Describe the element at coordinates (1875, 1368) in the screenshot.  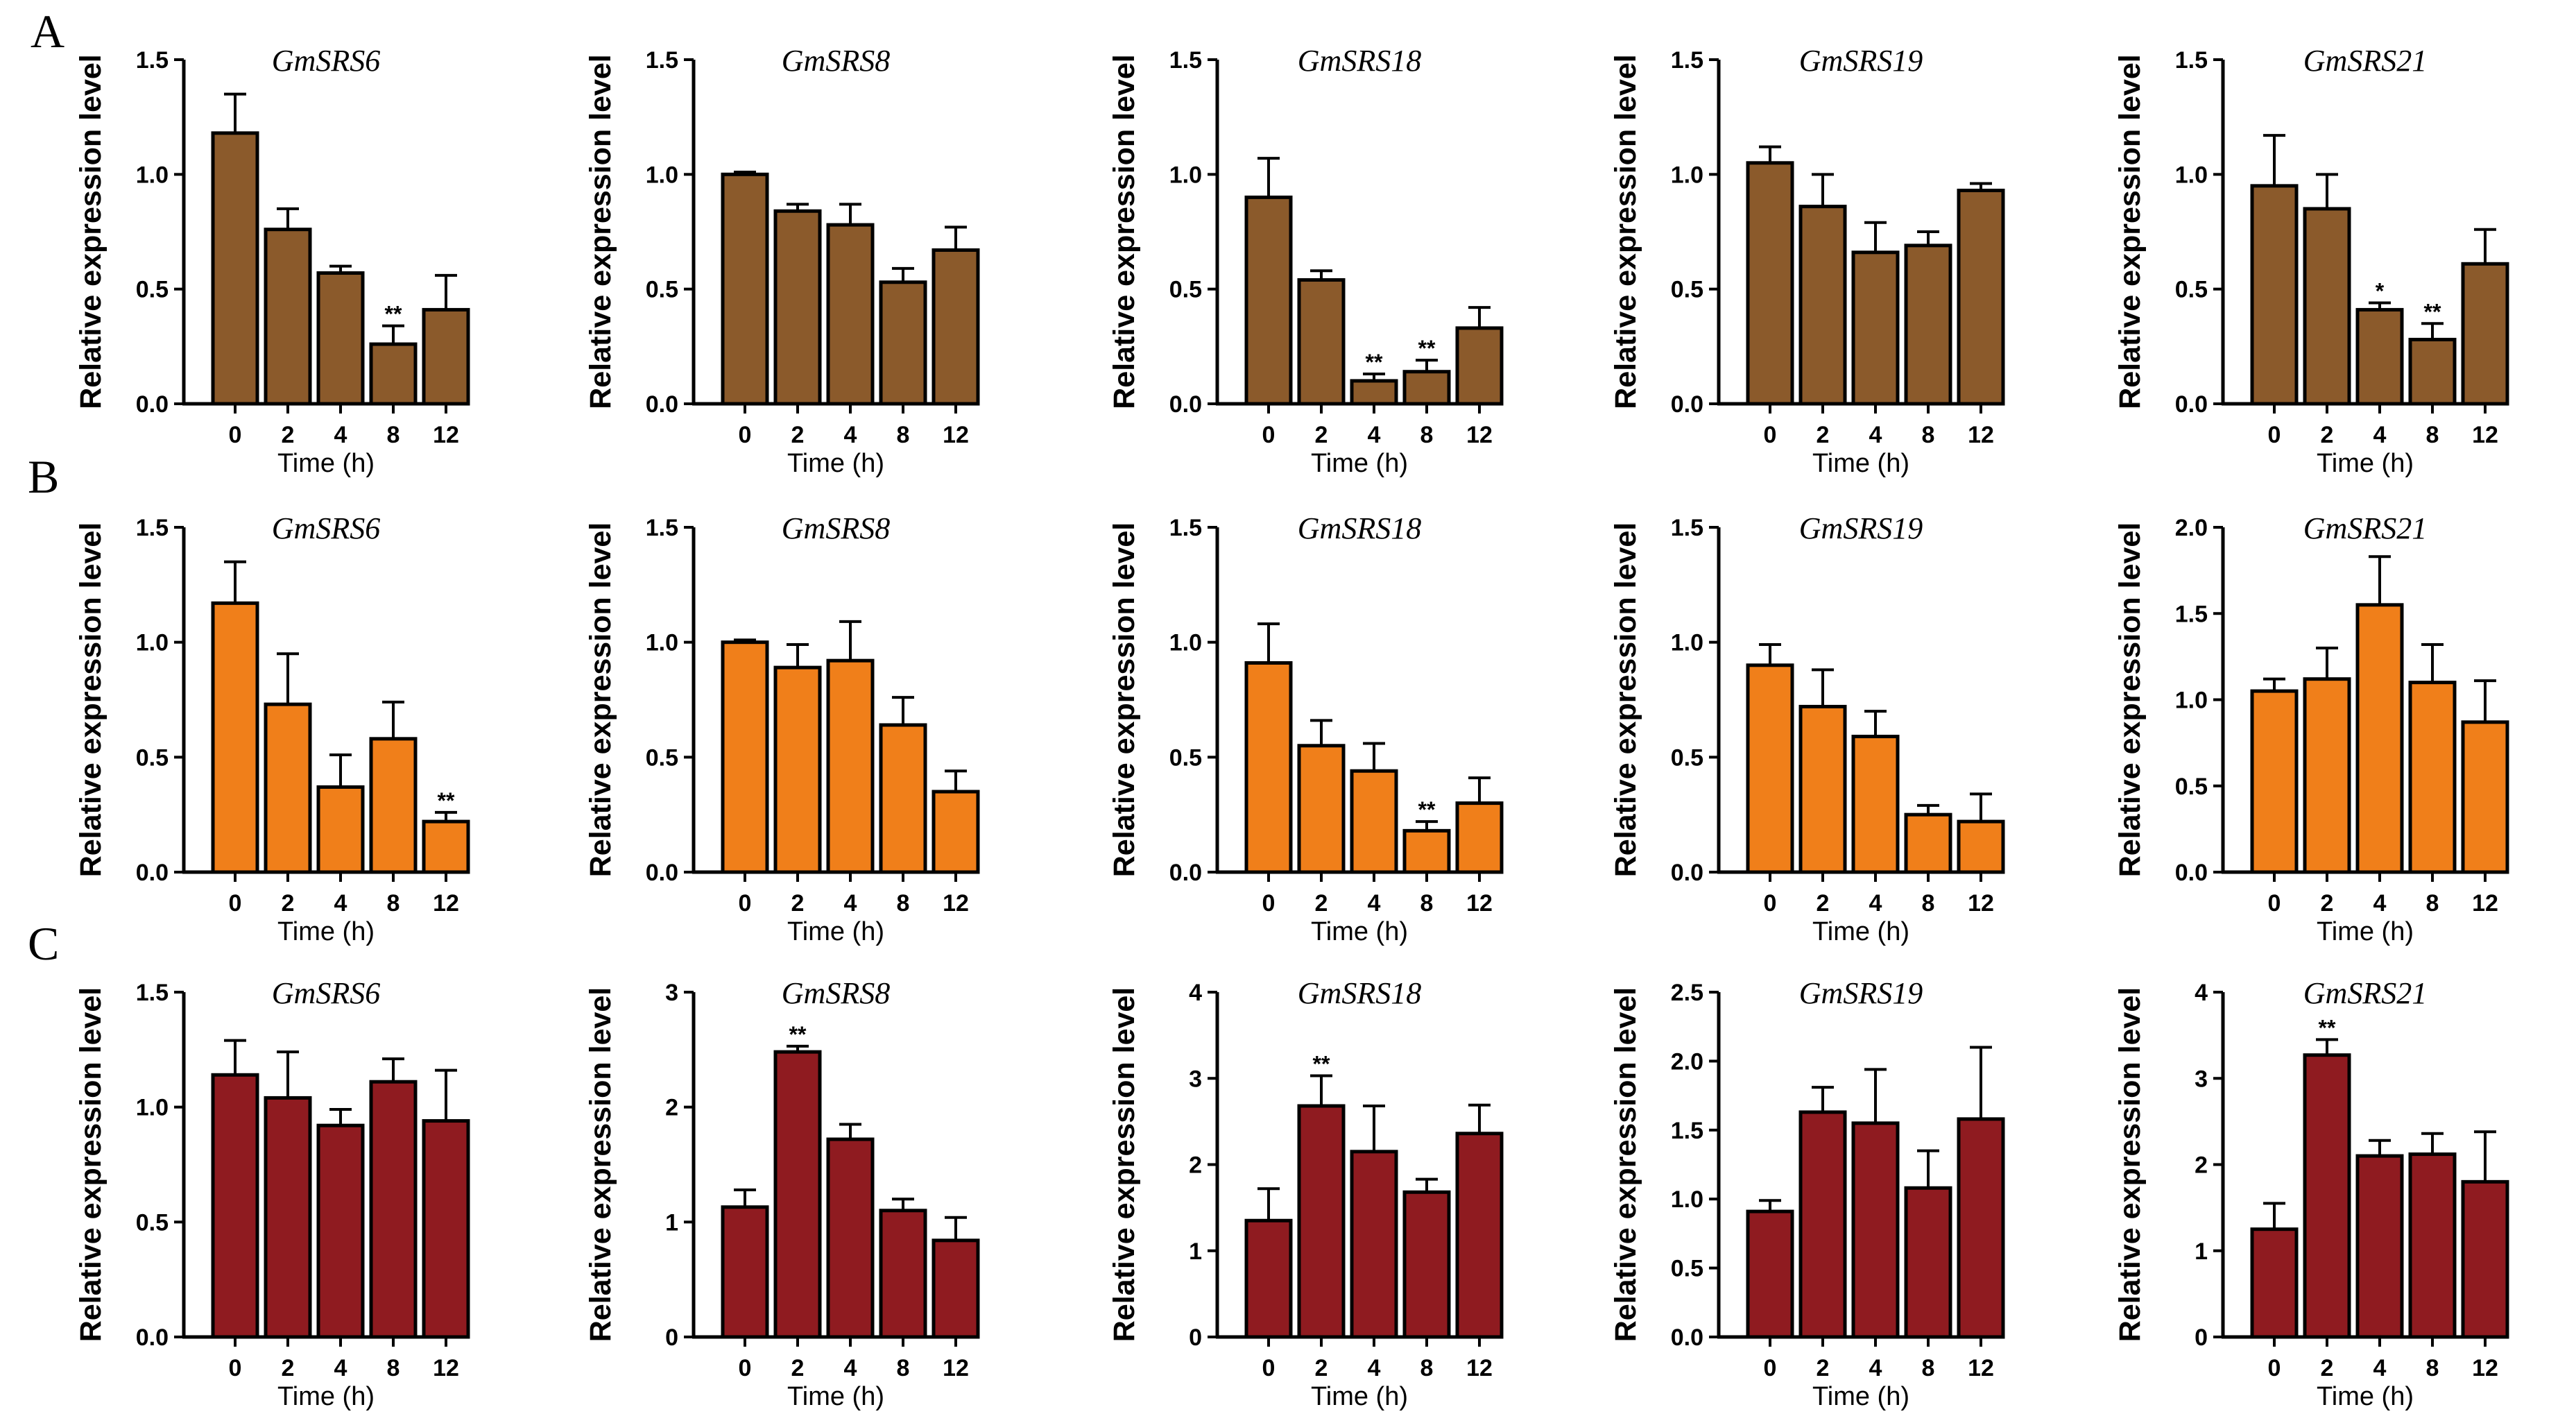
I see `chart-c-gmsrs19-x-tick-label: 4` at that location.